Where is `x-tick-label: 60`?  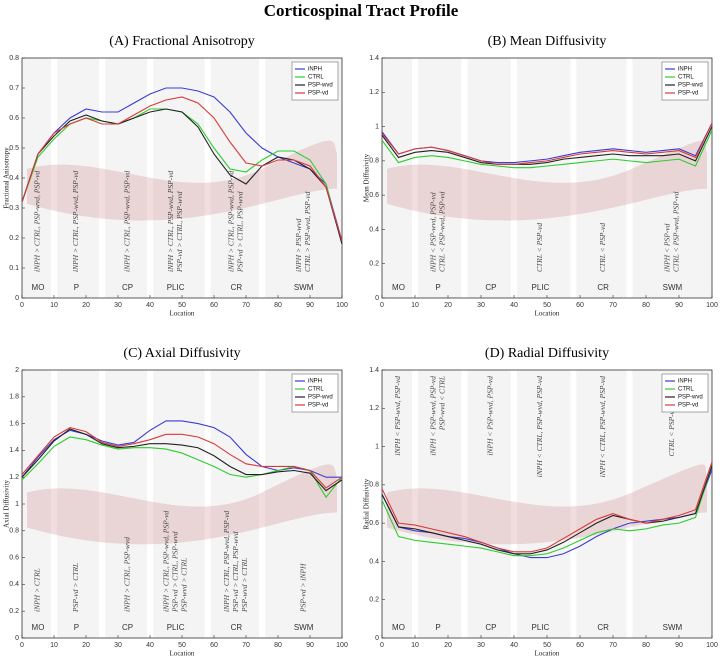 x-tick-label: 60 is located at coordinates (214, 305).